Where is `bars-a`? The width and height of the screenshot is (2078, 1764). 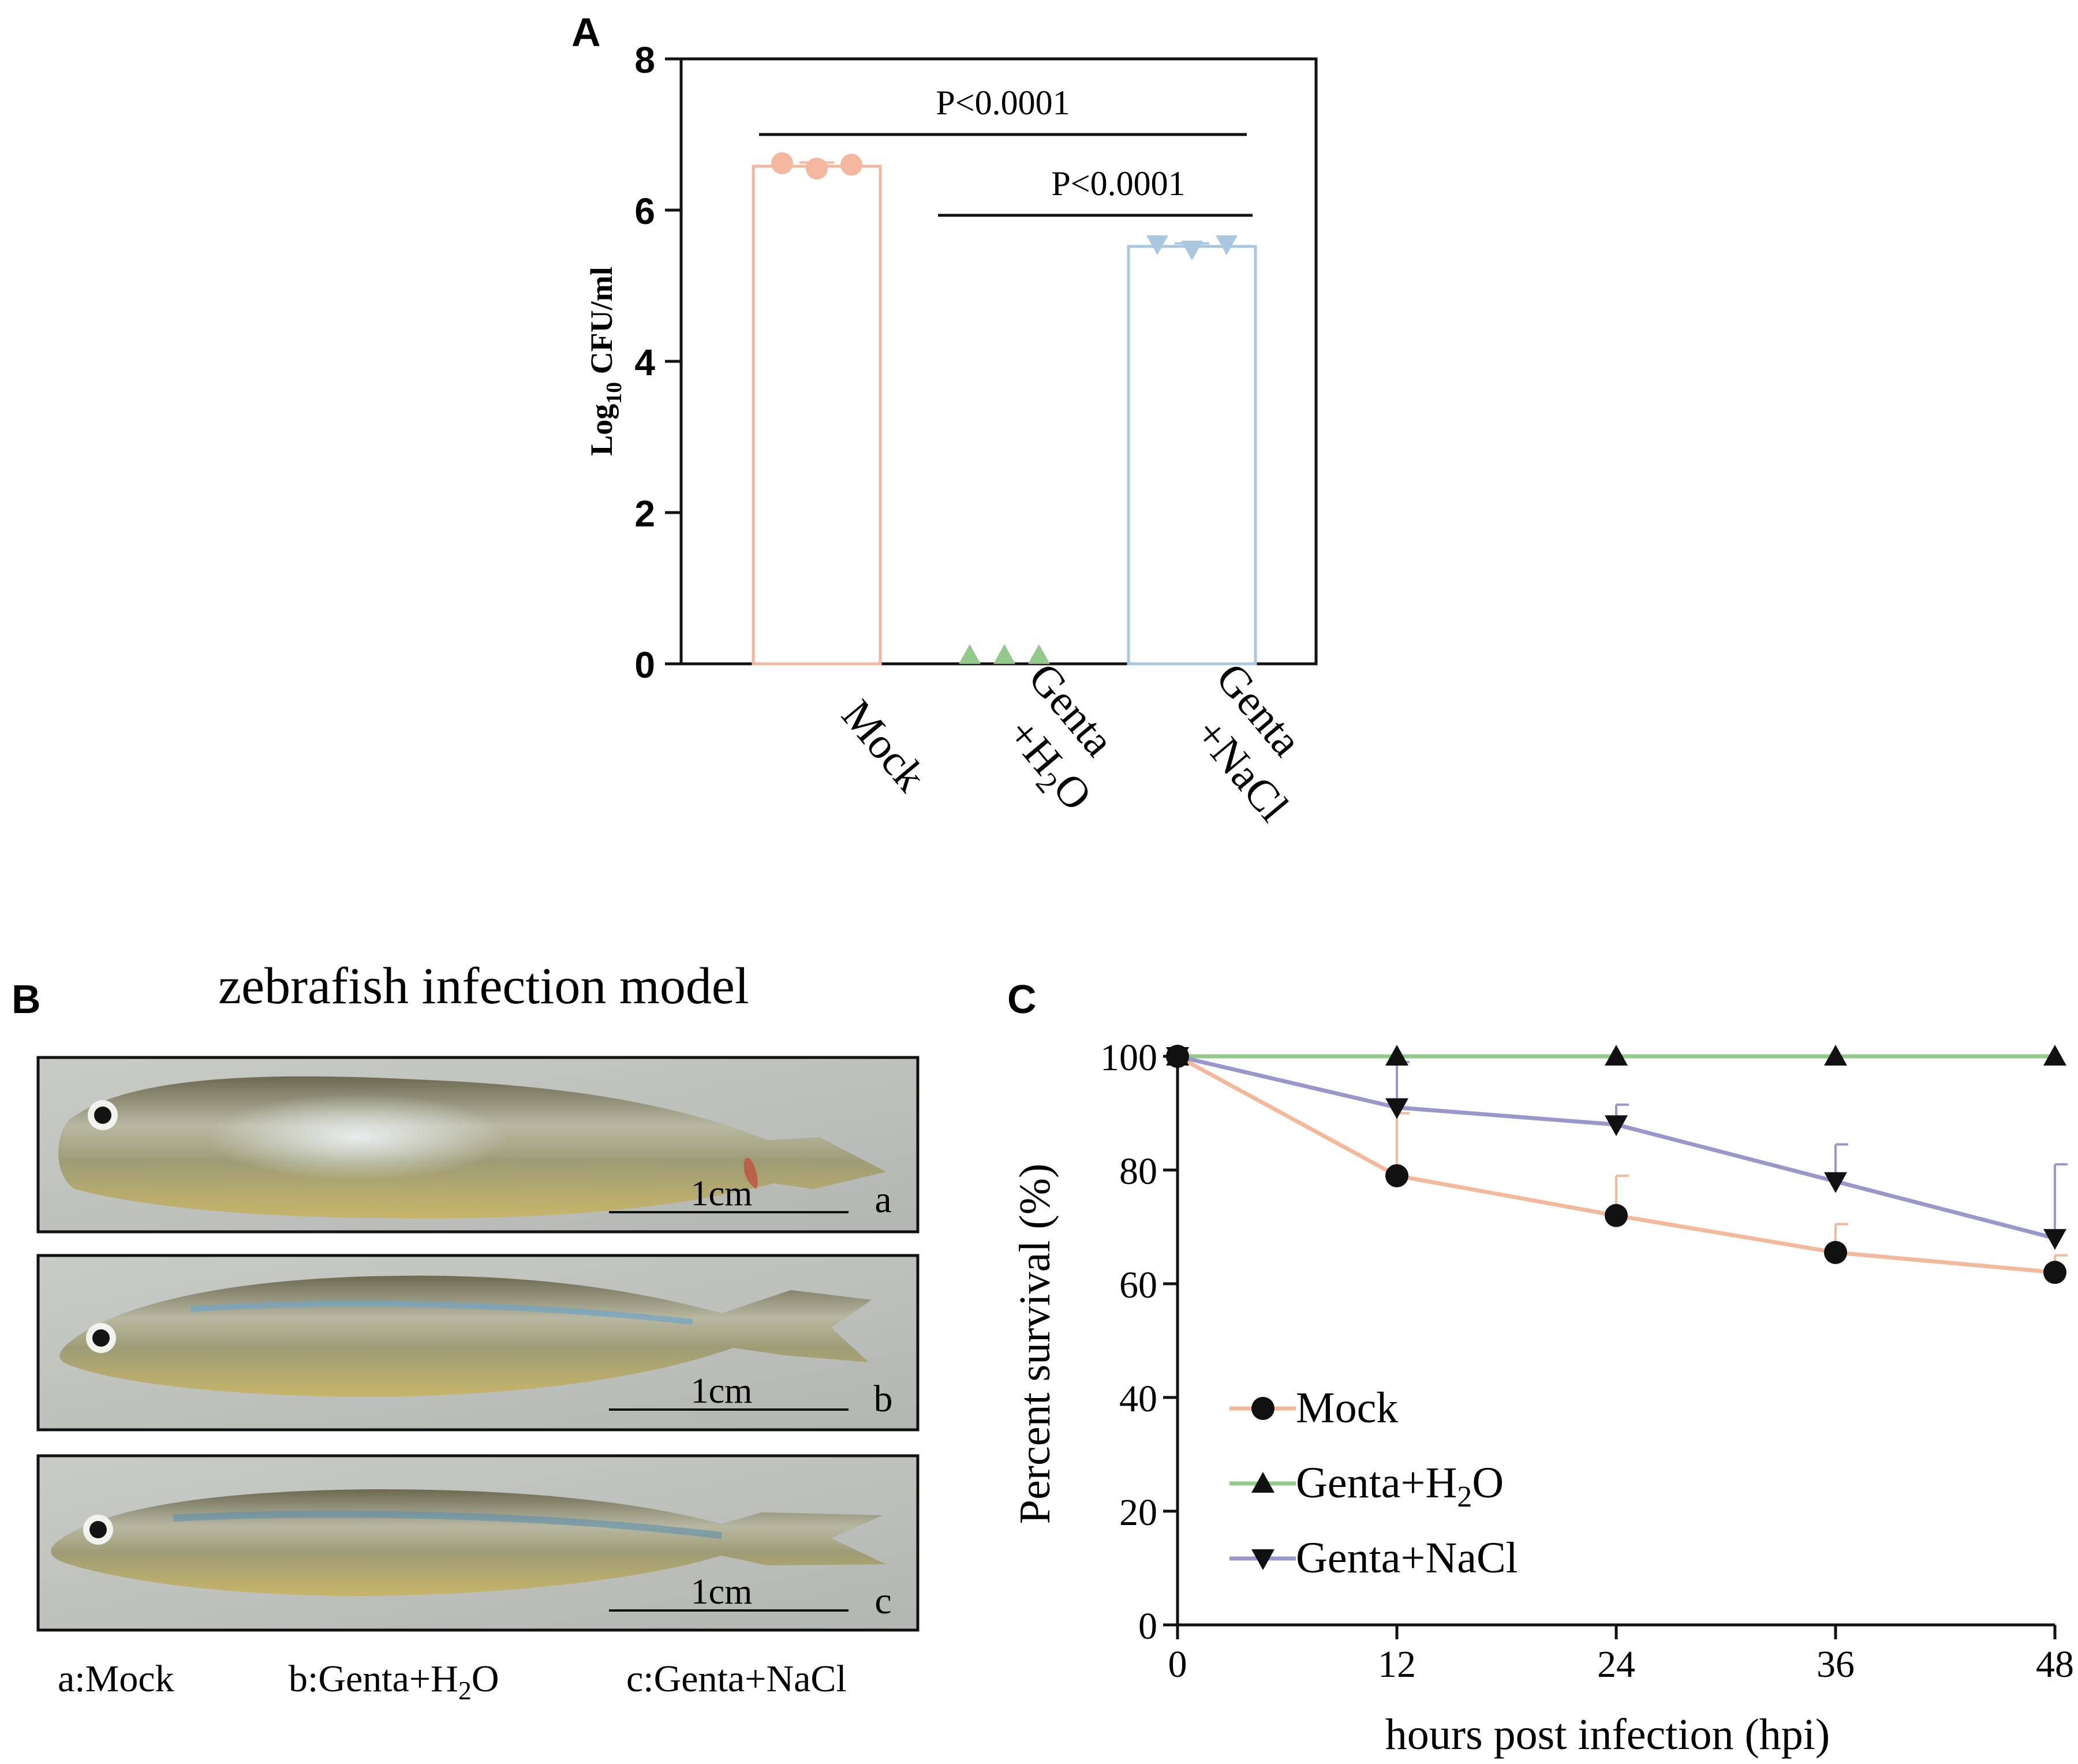 bars-a is located at coordinates (1004, 413).